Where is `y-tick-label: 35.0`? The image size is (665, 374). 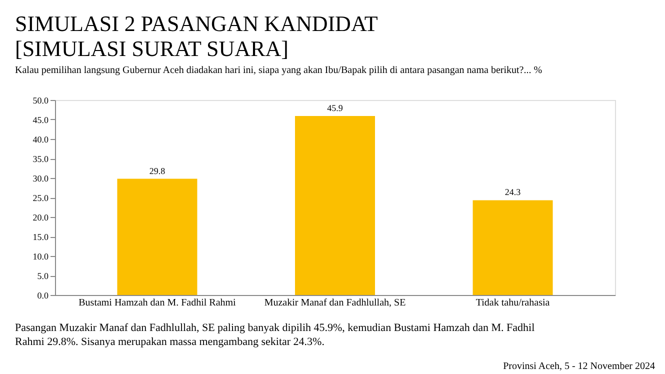
y-tick-label: 35.0 is located at coordinates (40, 159).